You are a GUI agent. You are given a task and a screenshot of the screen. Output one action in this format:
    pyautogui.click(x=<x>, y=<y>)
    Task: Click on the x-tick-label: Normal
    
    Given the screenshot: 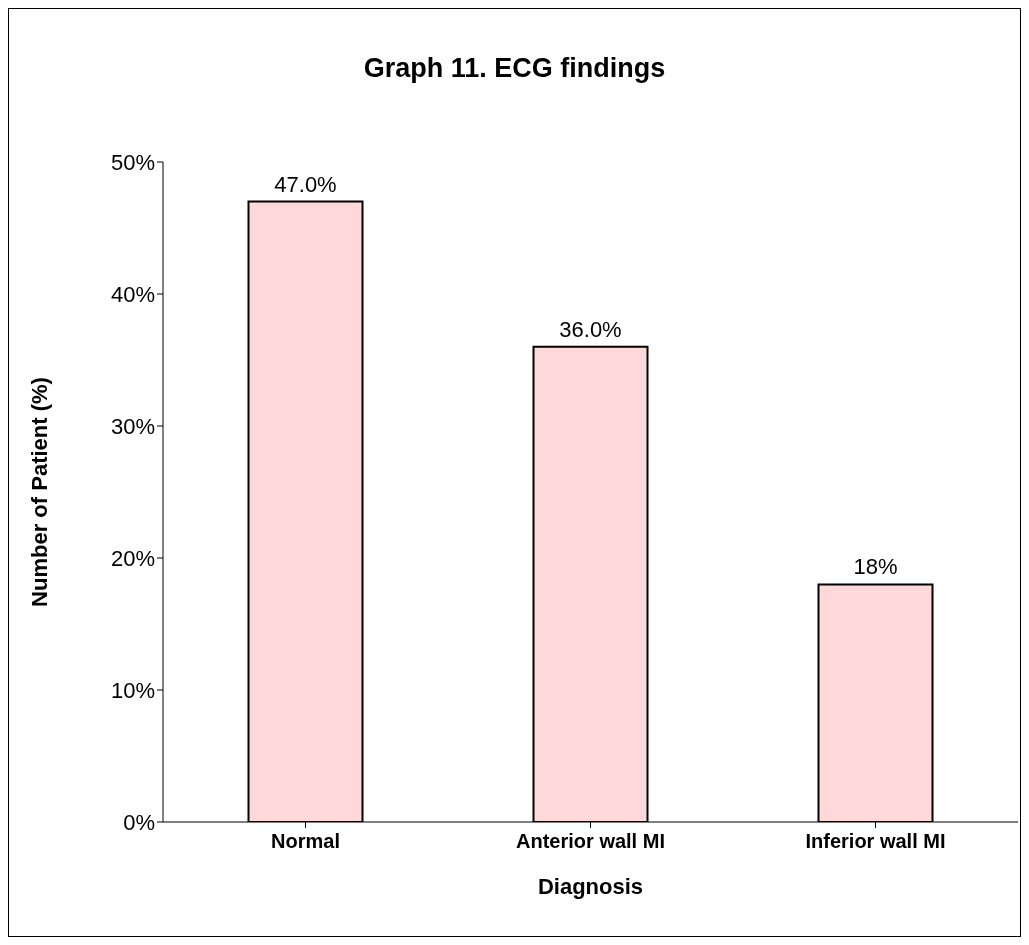 What is the action you would take?
    pyautogui.click(x=305, y=841)
    